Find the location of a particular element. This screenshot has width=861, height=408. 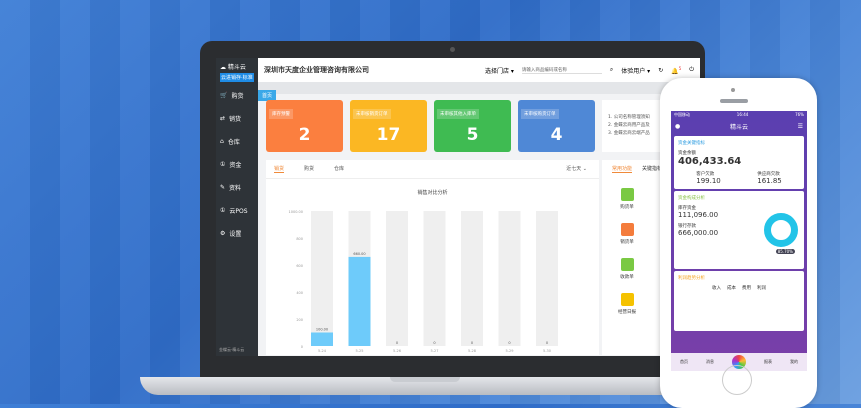

label: 库存资金 is located at coordinates (687, 208).